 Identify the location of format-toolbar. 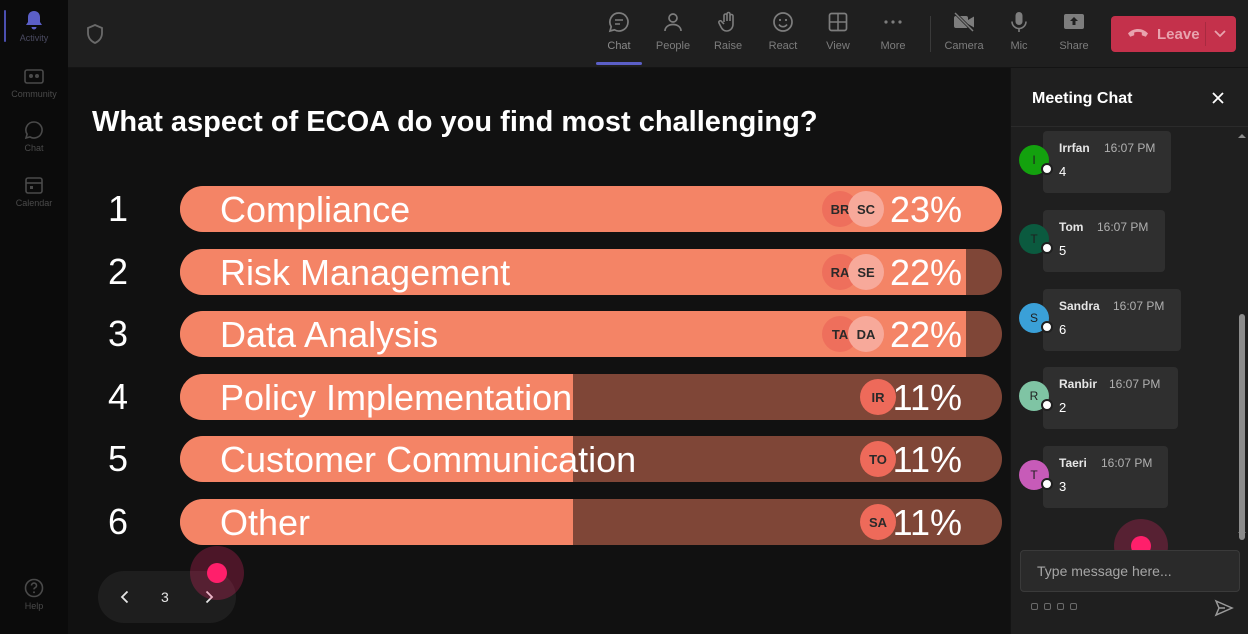
(1054, 606).